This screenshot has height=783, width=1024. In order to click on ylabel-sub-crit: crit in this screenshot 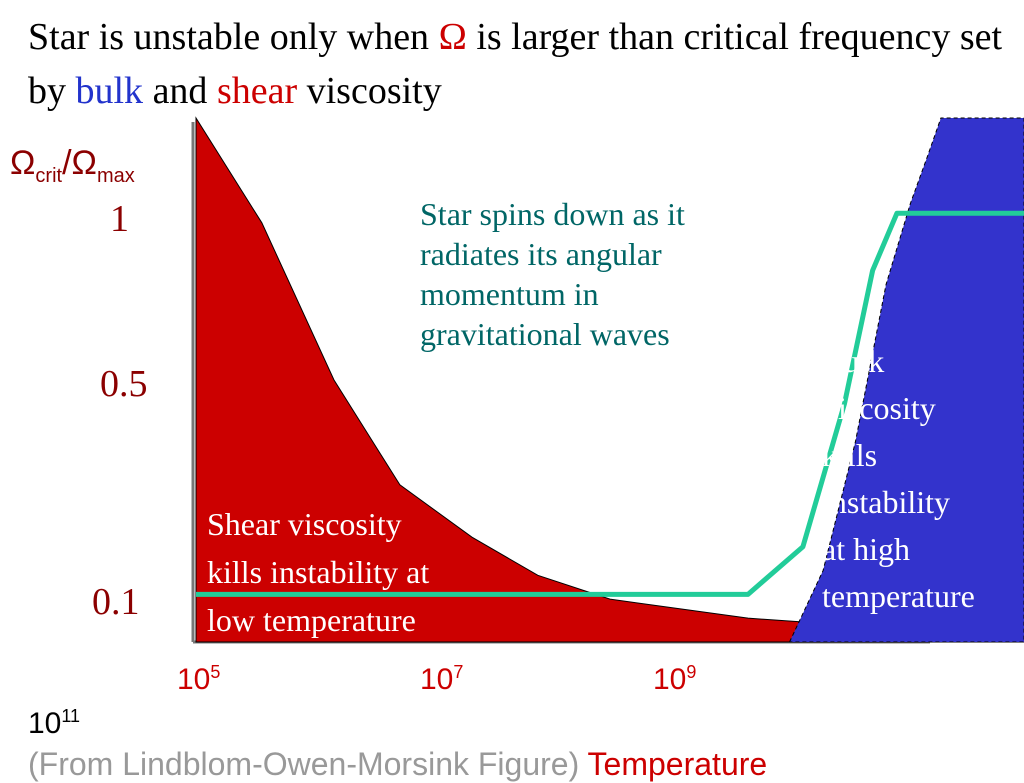, I will do `click(49, 175)`.